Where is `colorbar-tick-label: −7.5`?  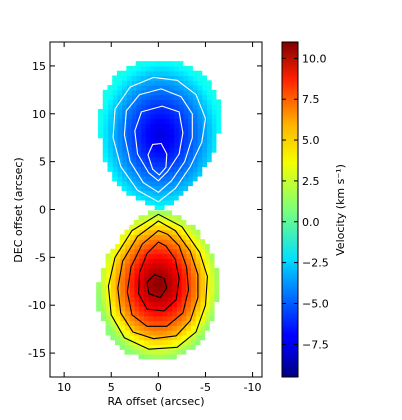 colorbar-tick-label: −7.5 is located at coordinates (315, 344).